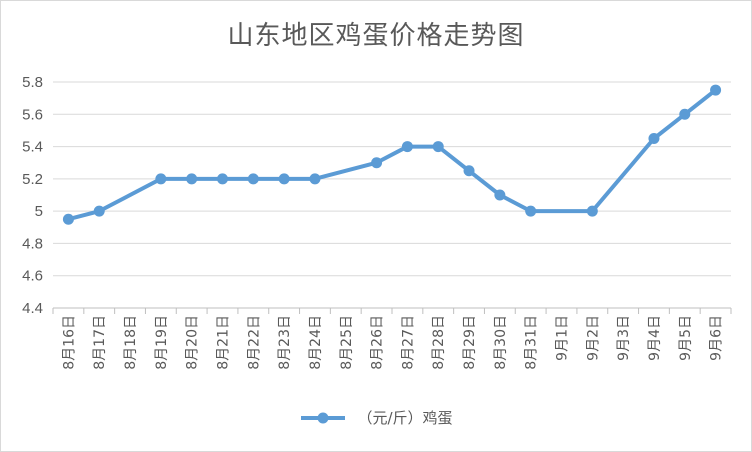 This screenshot has height=452, width=752. I want to click on x-tick-label: 8月18日, so click(131, 342).